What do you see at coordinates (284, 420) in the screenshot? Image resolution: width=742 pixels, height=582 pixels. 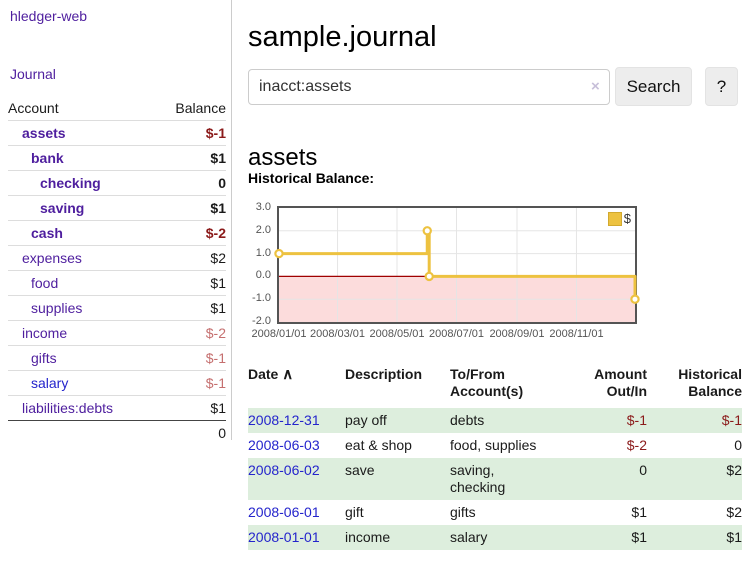 I see `transaction-date-link: 2008-12-31` at bounding box center [284, 420].